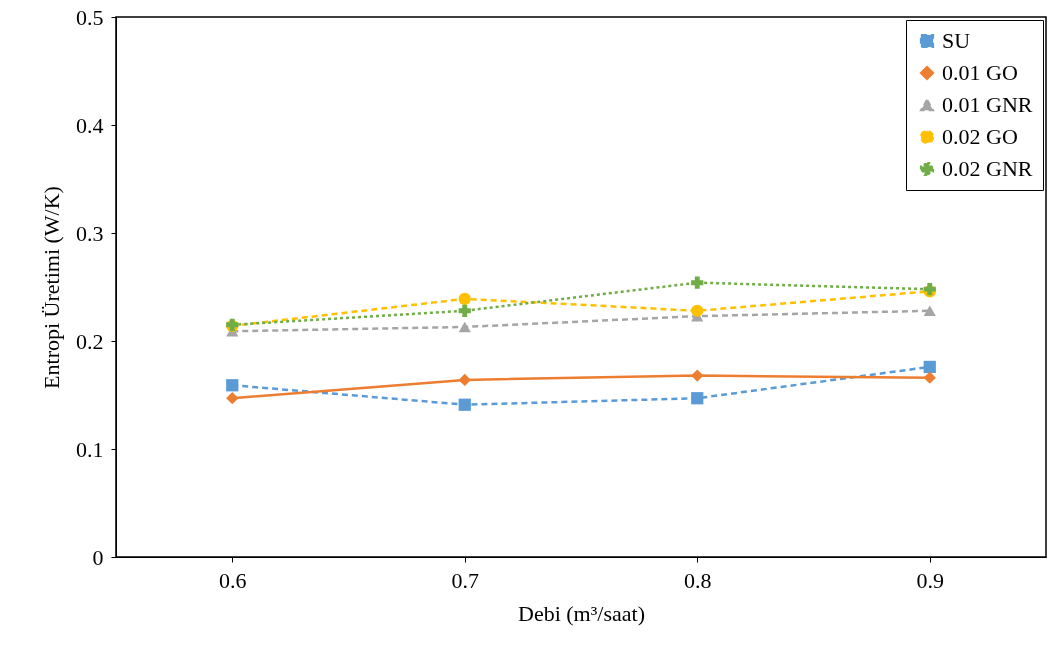 The width and height of the screenshot is (1056, 661). I want to click on x-tick-label: 0.9, so click(930, 580).